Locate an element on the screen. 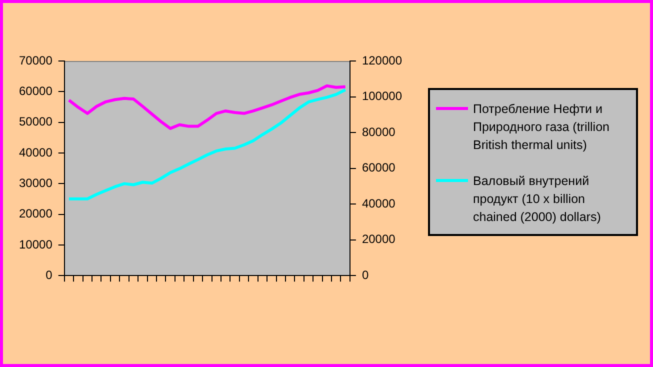 This screenshot has width=653, height=367. y2-tick-label: 80000 is located at coordinates (379, 131).